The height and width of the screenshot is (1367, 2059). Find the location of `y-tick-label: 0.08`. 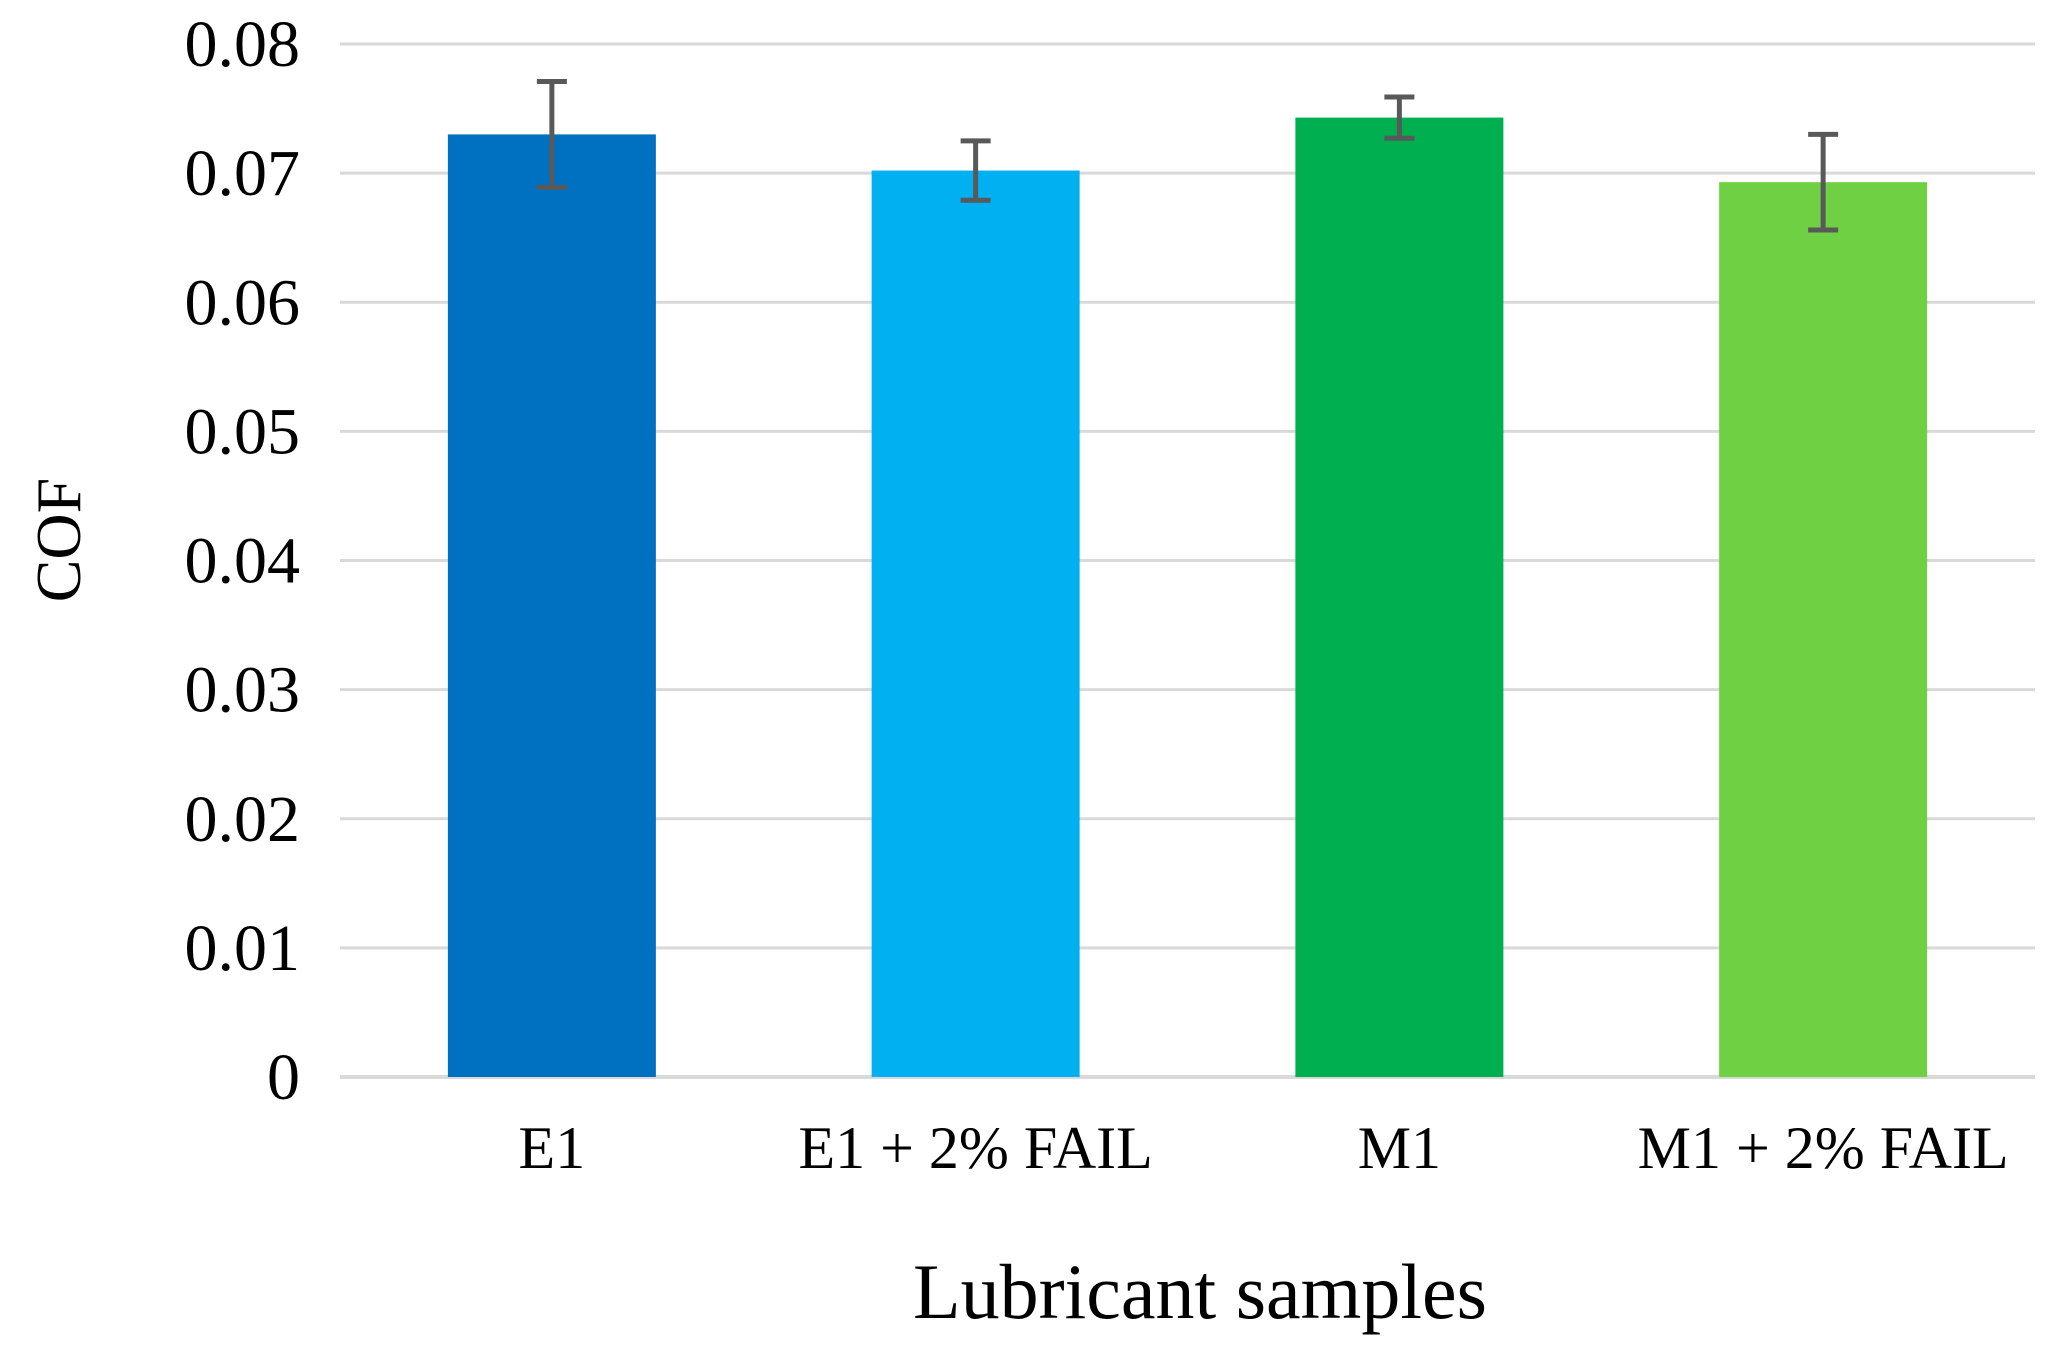

y-tick-label: 0.08 is located at coordinates (243, 44).